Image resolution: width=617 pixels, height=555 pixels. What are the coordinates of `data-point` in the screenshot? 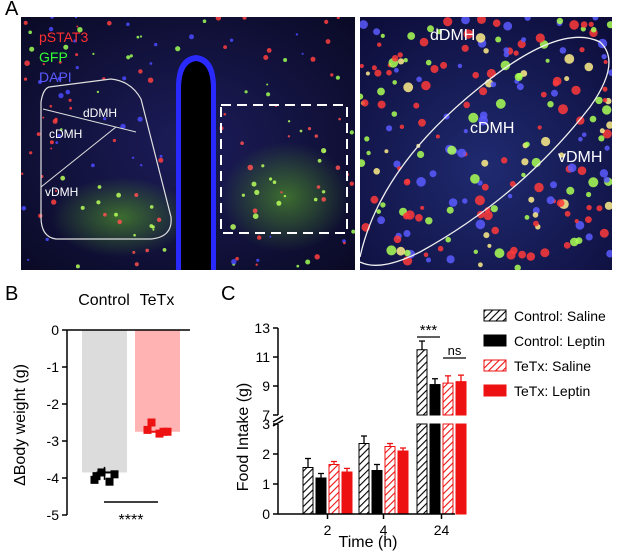 It's located at (101, 472).